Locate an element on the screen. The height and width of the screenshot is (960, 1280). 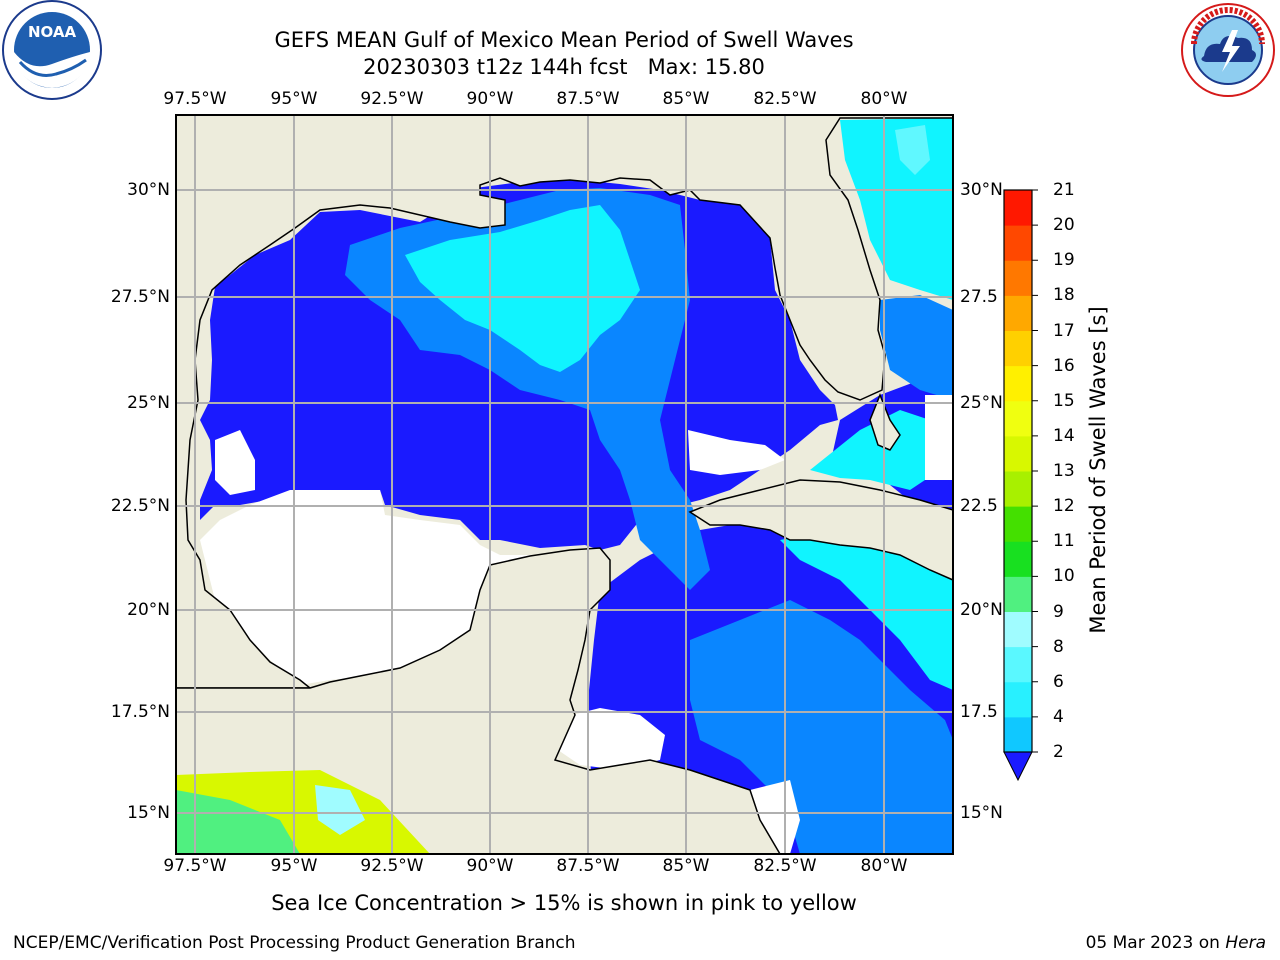
swell-cyan-straits is located at coordinates (875, 450).